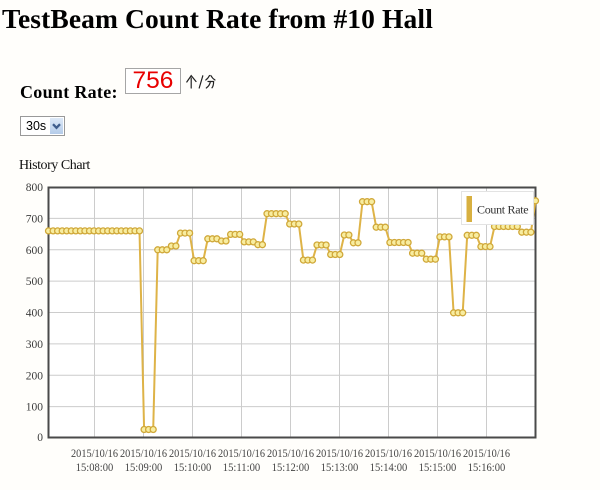 The height and width of the screenshot is (490, 600). I want to click on svg-text: 100, so click(35, 408).